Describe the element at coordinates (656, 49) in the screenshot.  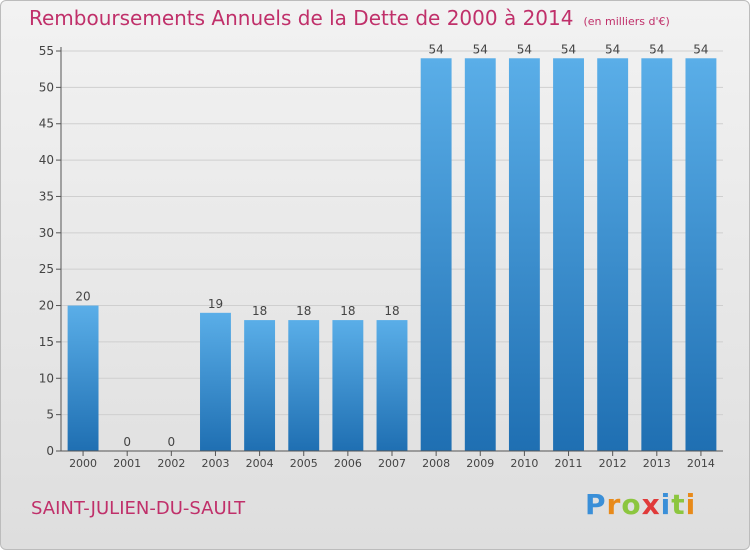
I see `data-label-2013: 54` at that location.